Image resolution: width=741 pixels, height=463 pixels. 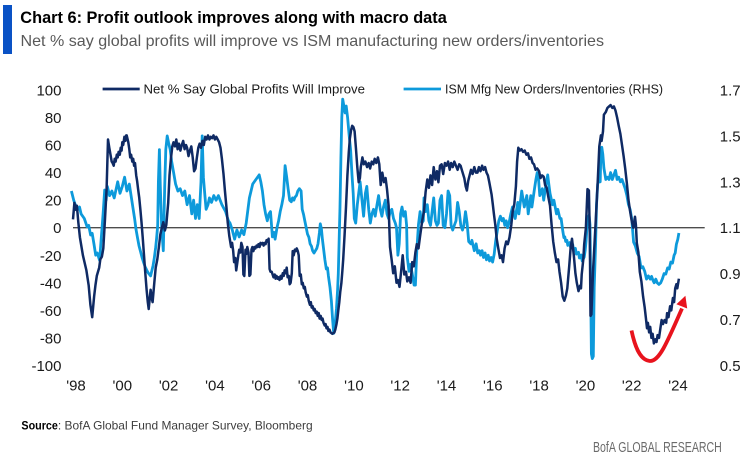 What do you see at coordinates (730, 274) in the screenshot?
I see `svg-text: 0.9` at bounding box center [730, 274].